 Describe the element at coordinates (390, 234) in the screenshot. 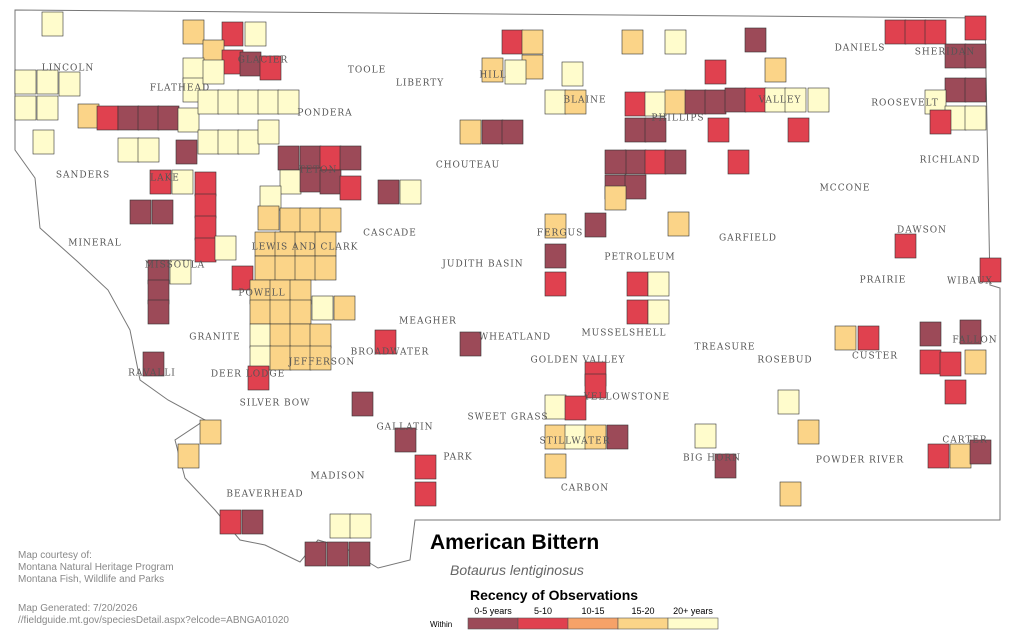

I see `county-label: CASCADE` at that location.